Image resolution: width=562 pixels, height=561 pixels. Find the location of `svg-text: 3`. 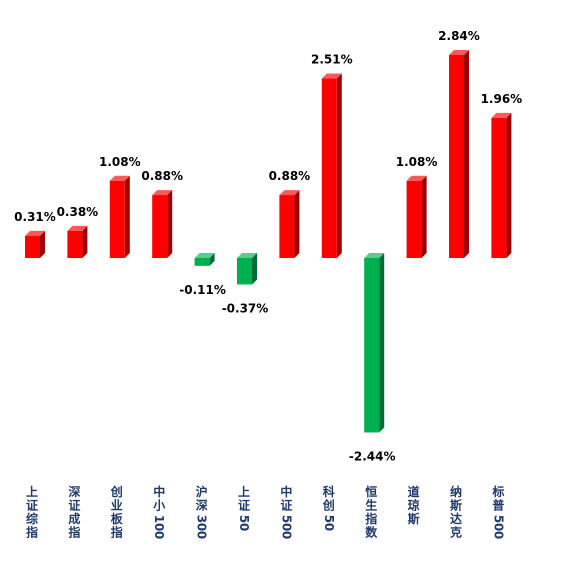

svg-text: 3 is located at coordinates (202, 519).